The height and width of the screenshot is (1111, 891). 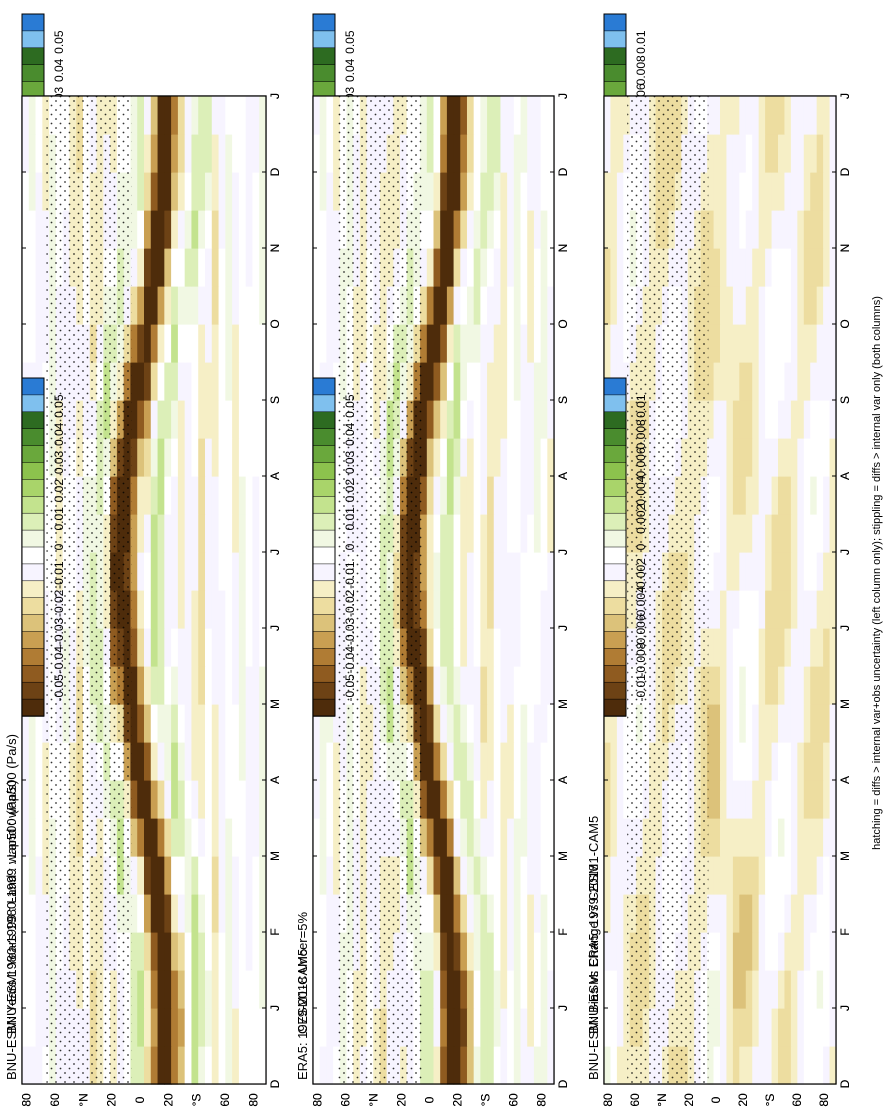 What do you see at coordinates (350, 632) in the screenshot?
I see `colorbar-label: -0.03` at bounding box center [350, 632].